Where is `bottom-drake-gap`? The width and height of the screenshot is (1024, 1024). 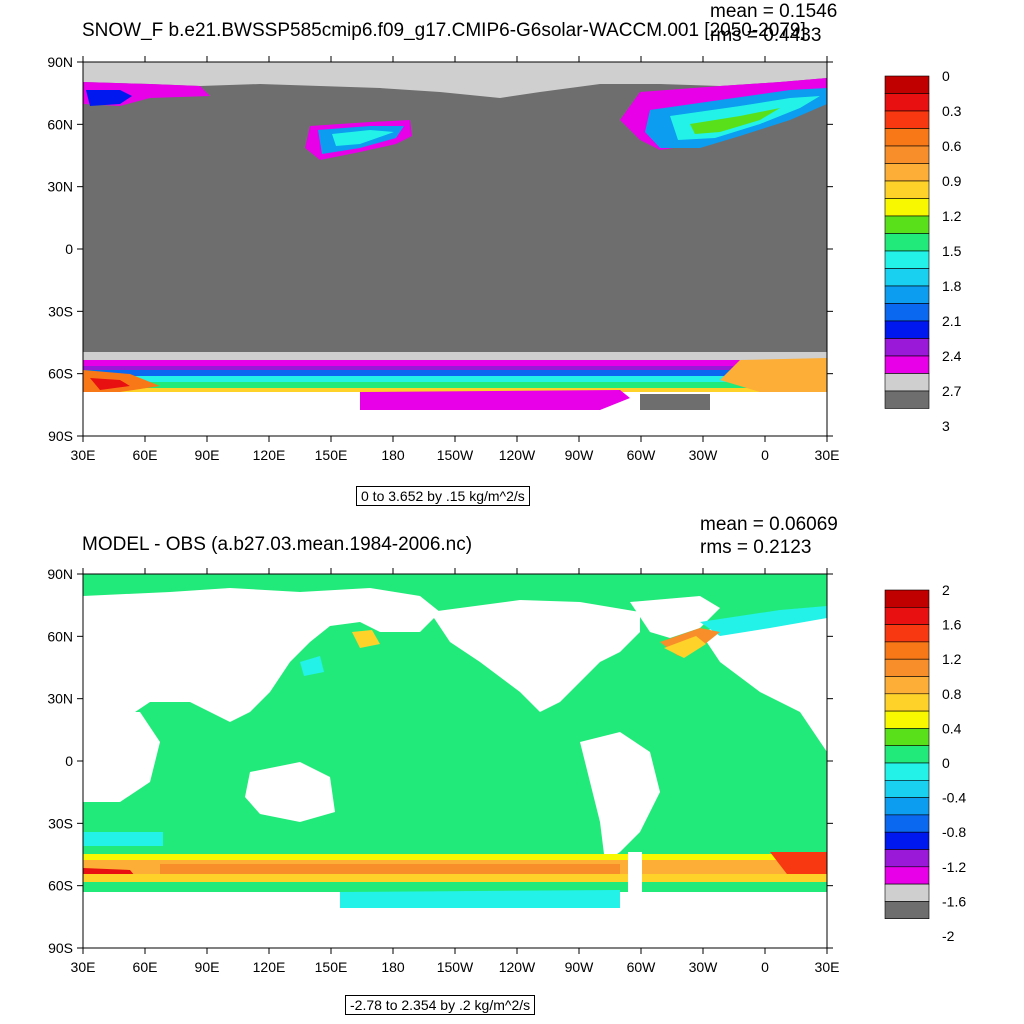
bottom-drake-gap is located at coordinates (635, 872).